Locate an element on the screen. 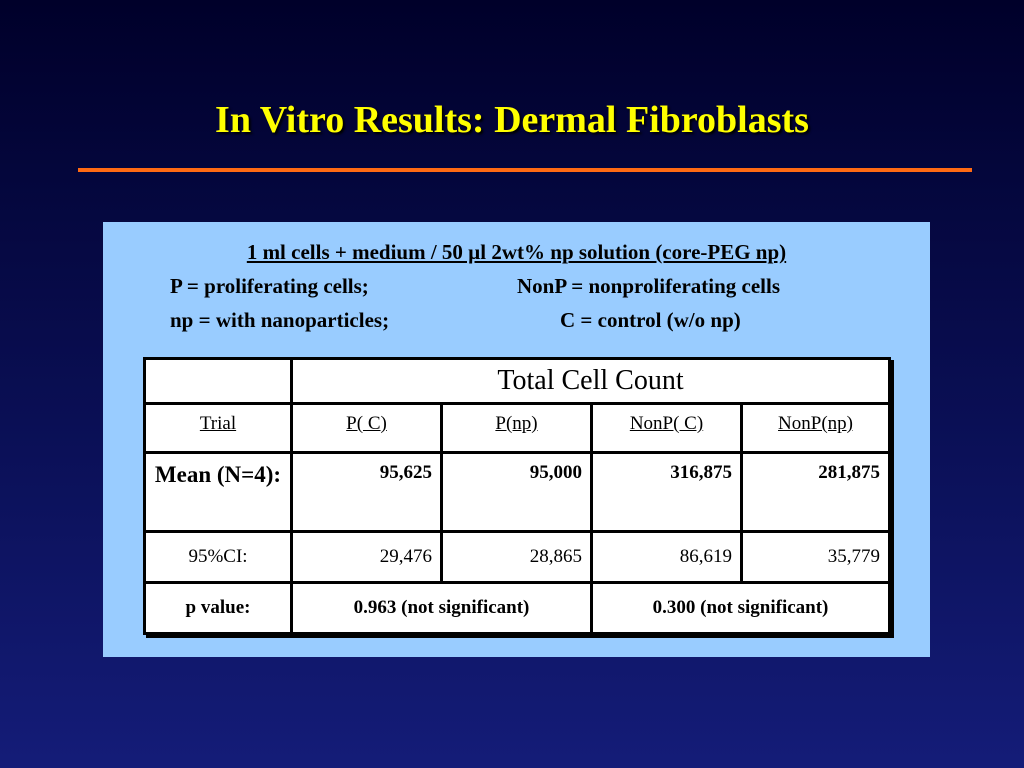 The height and width of the screenshot is (768, 1024). header-row: Trial P( C) P(np) NonP( C) NonP(np) is located at coordinates (517, 428).